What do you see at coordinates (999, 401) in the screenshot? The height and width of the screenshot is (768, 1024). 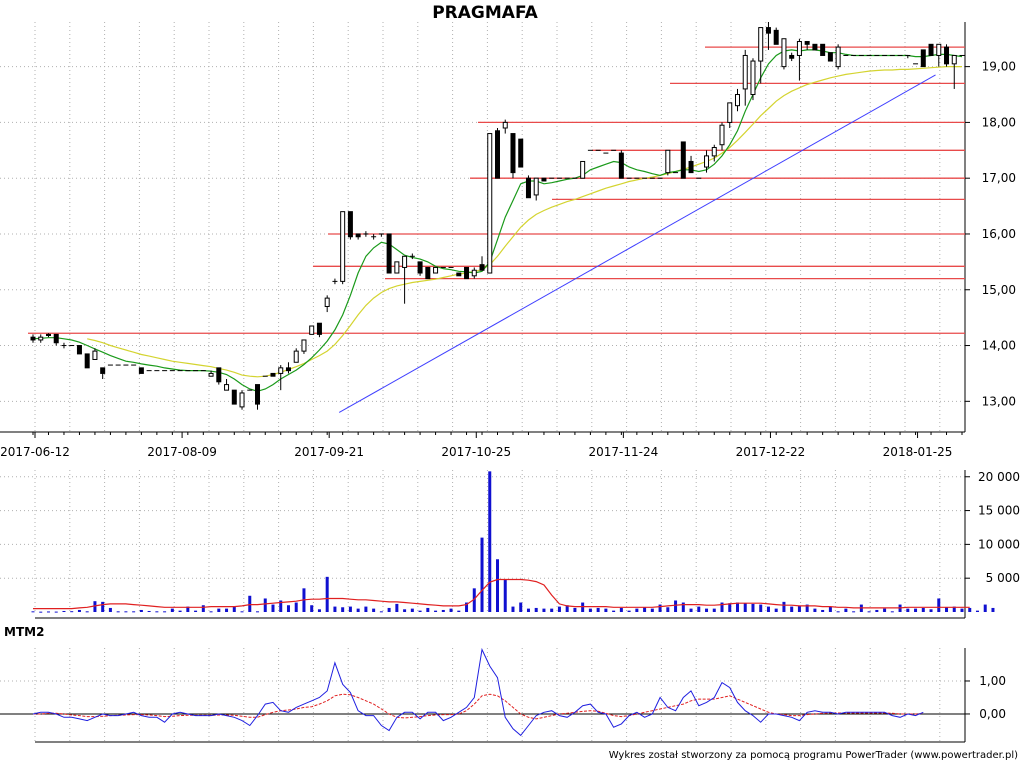 I see `price-tick-label: 13,00` at bounding box center [999, 401].